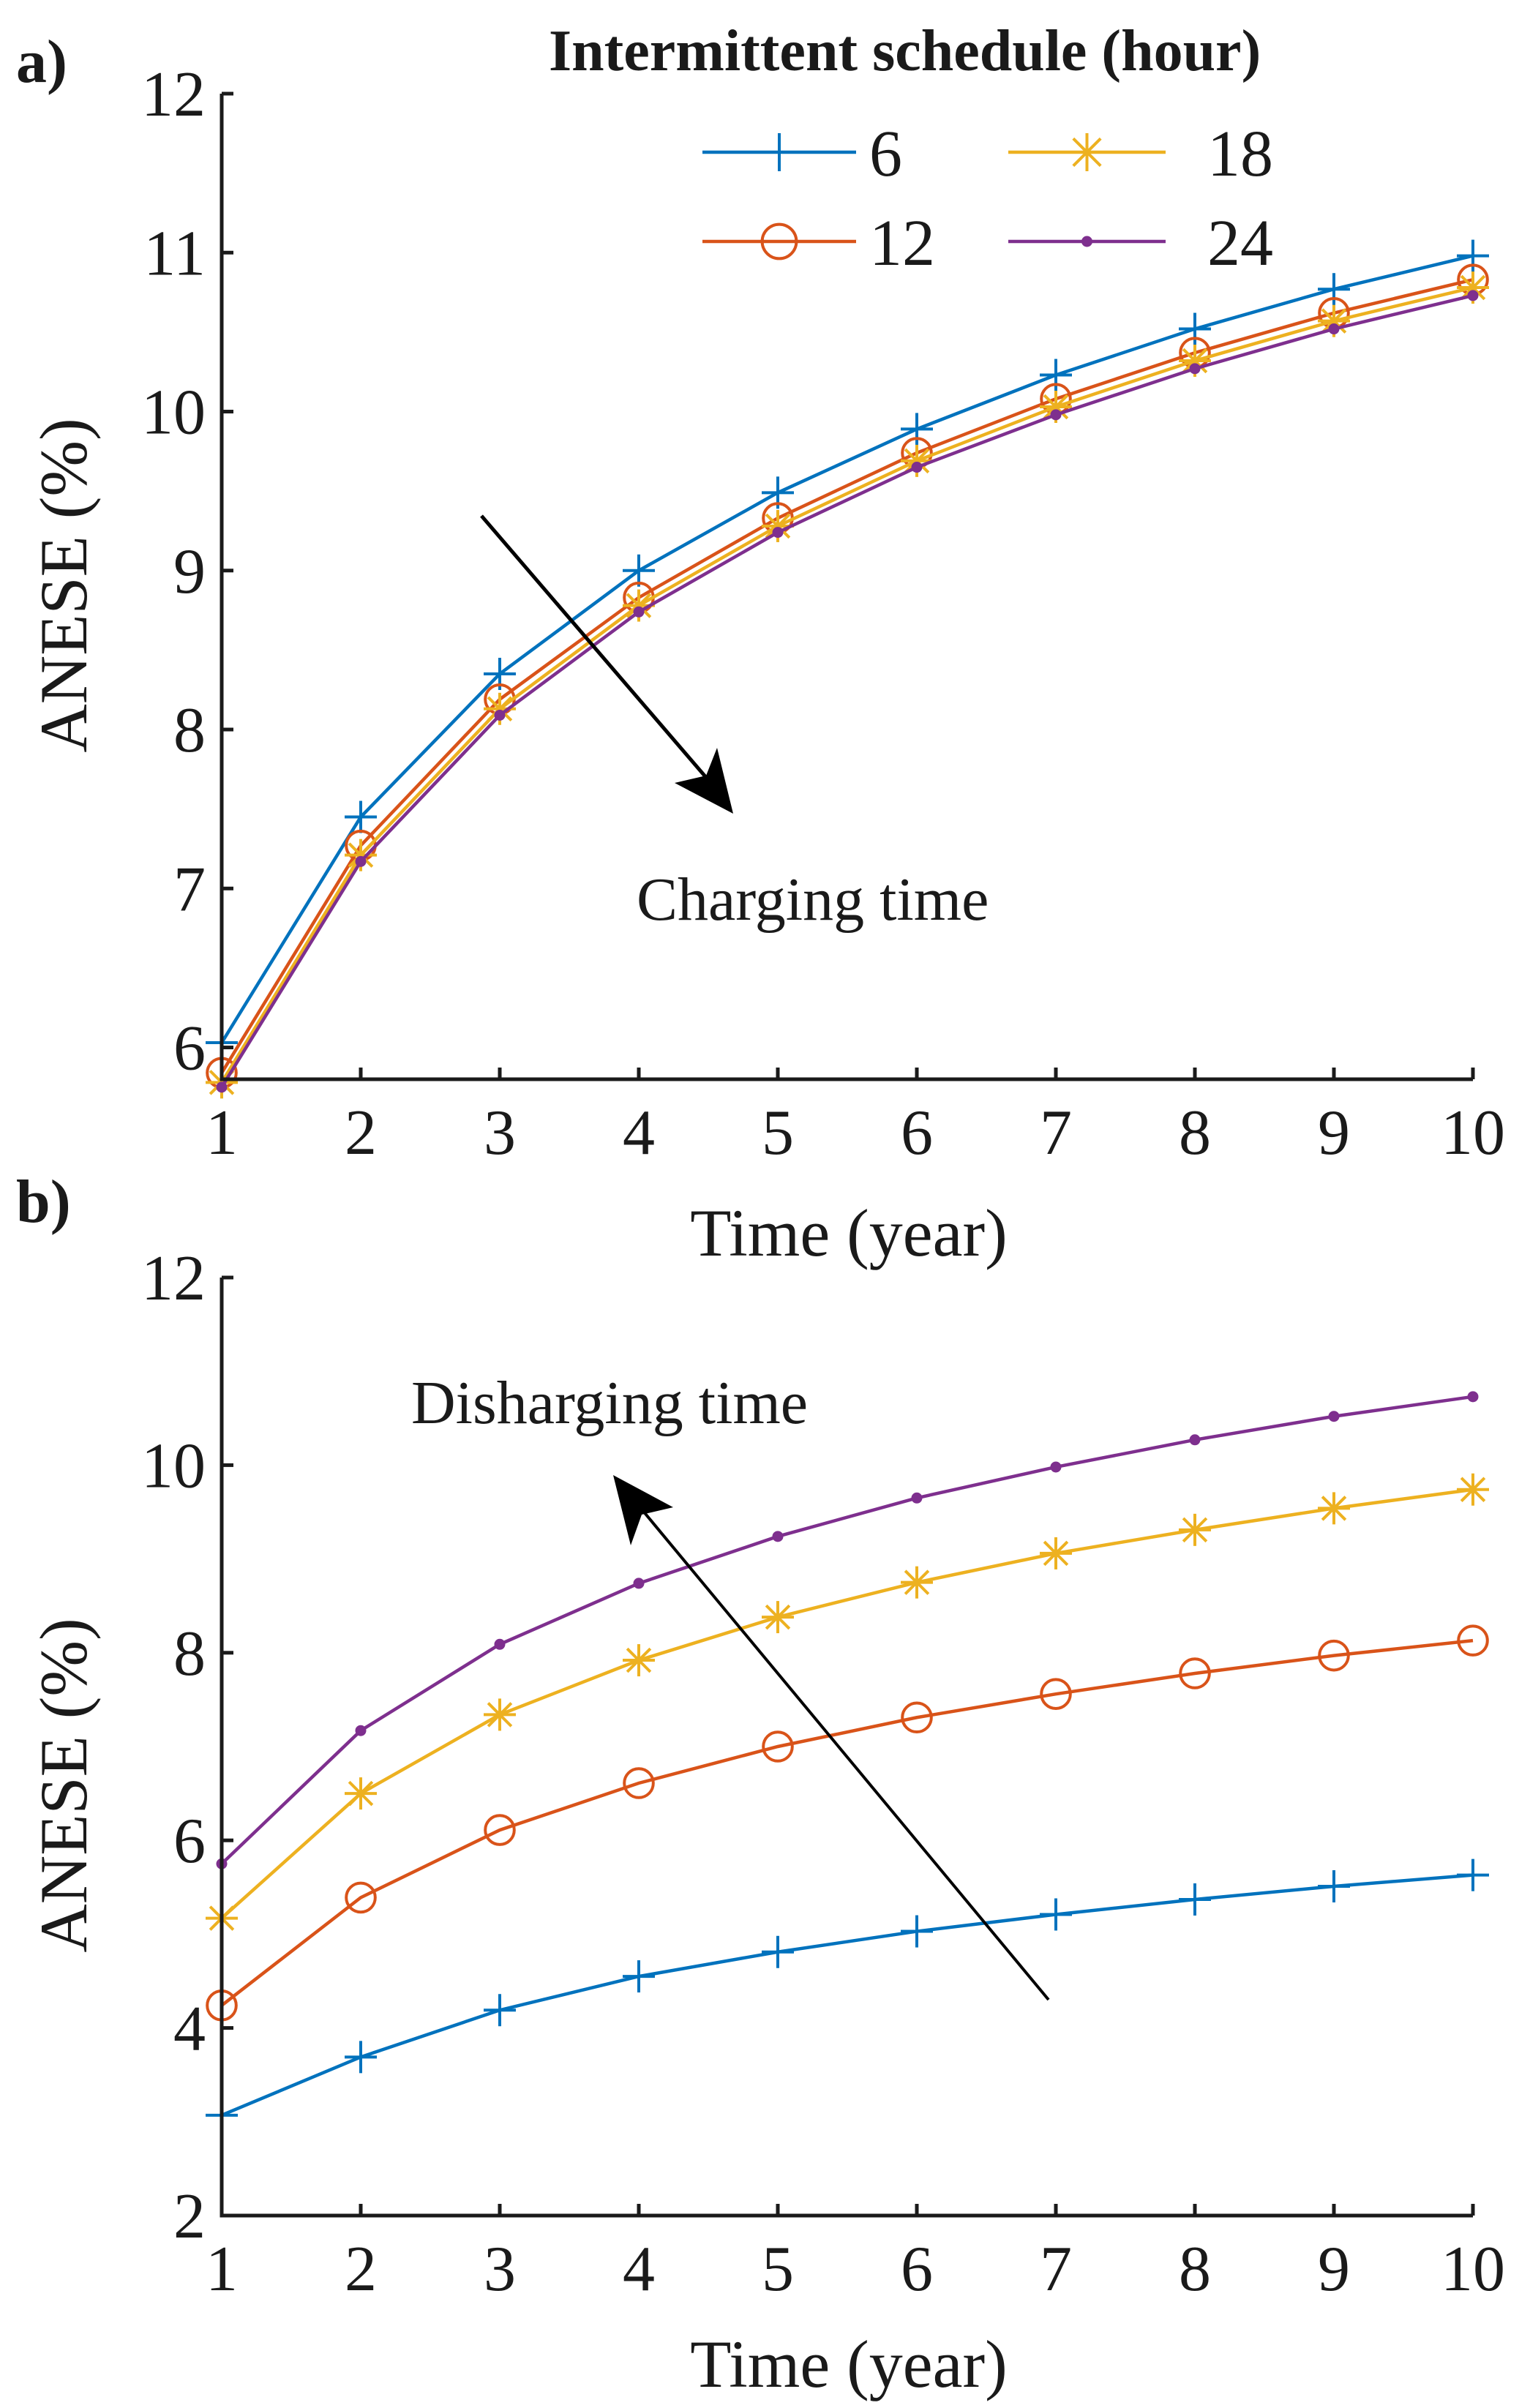 Image resolution: width=1530 pixels, height=2408 pixels. What do you see at coordinates (1140, 154) in the screenshot?
I see `legend-entry-18: 18` at bounding box center [1140, 154].